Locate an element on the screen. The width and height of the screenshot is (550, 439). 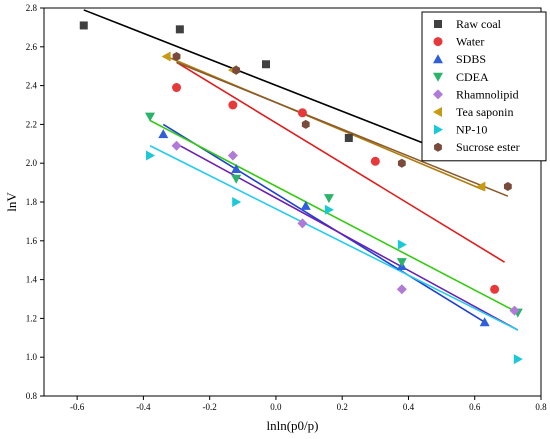
legend-label-sucrose-ester: Sucrose ester is located at coordinates (488, 147).